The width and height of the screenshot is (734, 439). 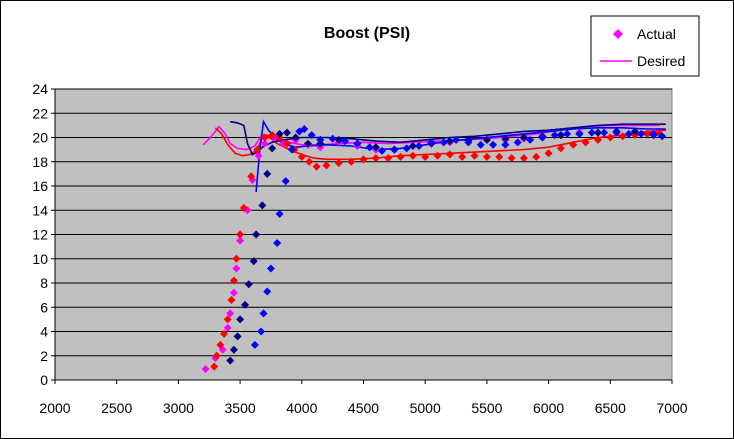 What do you see at coordinates (40, 210) in the screenshot?
I see `y-tick-label-7: 14` at bounding box center [40, 210].